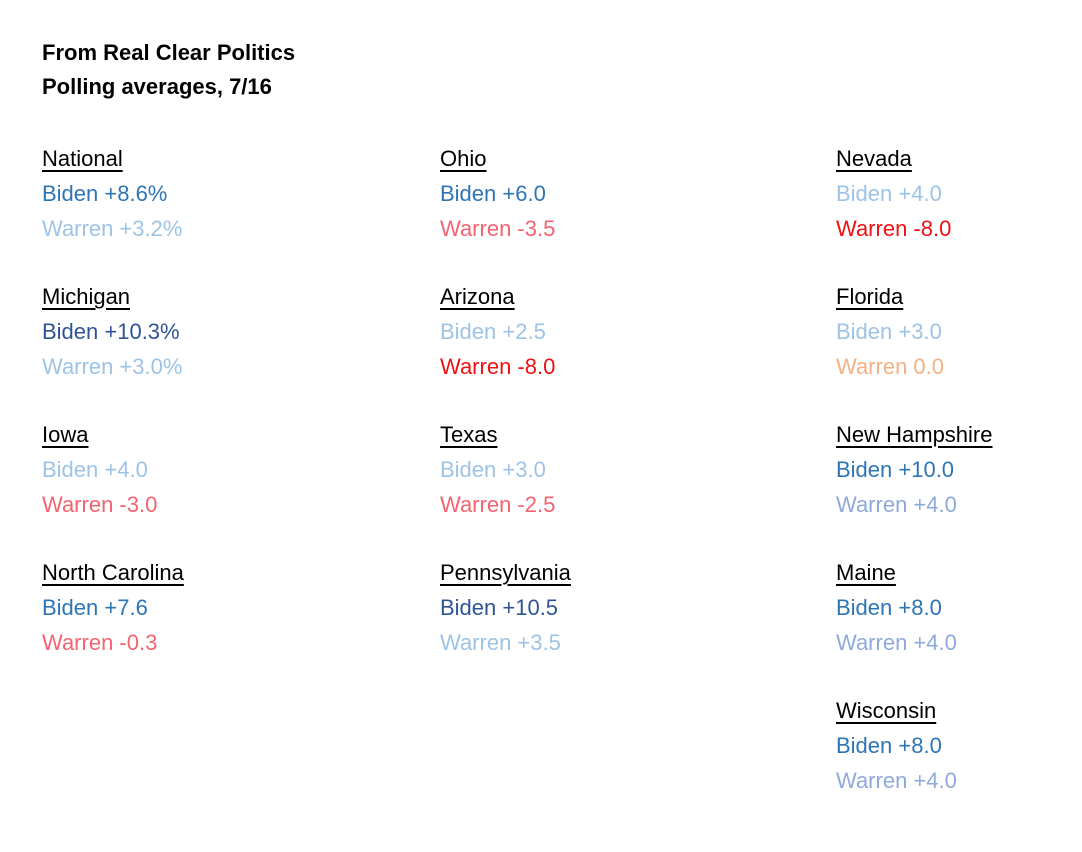 The image size is (1082, 852). Describe the element at coordinates (157, 86) in the screenshot. I see `header-date-line: Polling averages, 7/16` at that location.